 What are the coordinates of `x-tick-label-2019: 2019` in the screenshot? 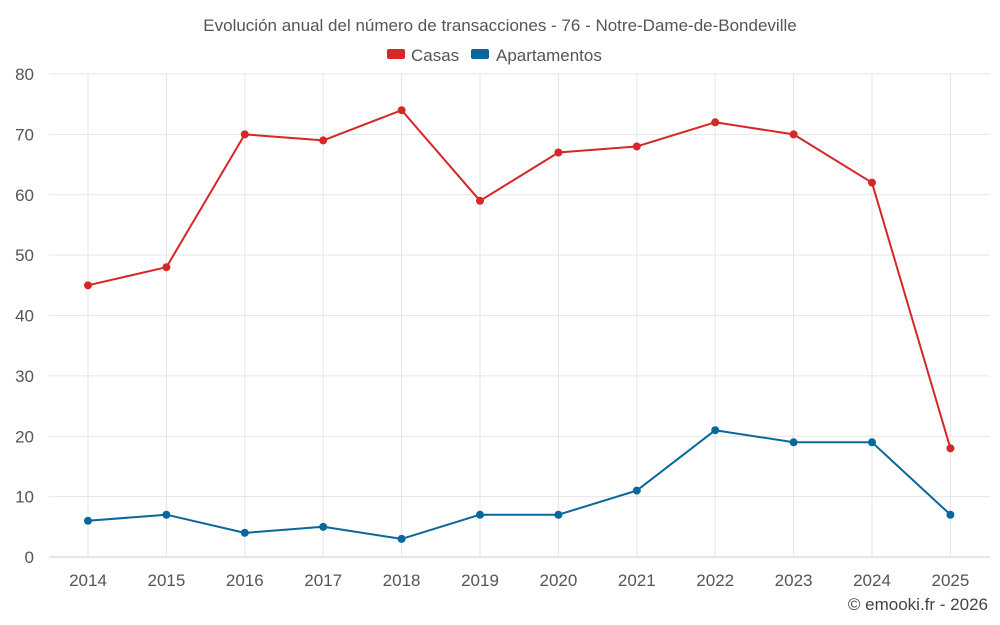 It's located at (480, 580).